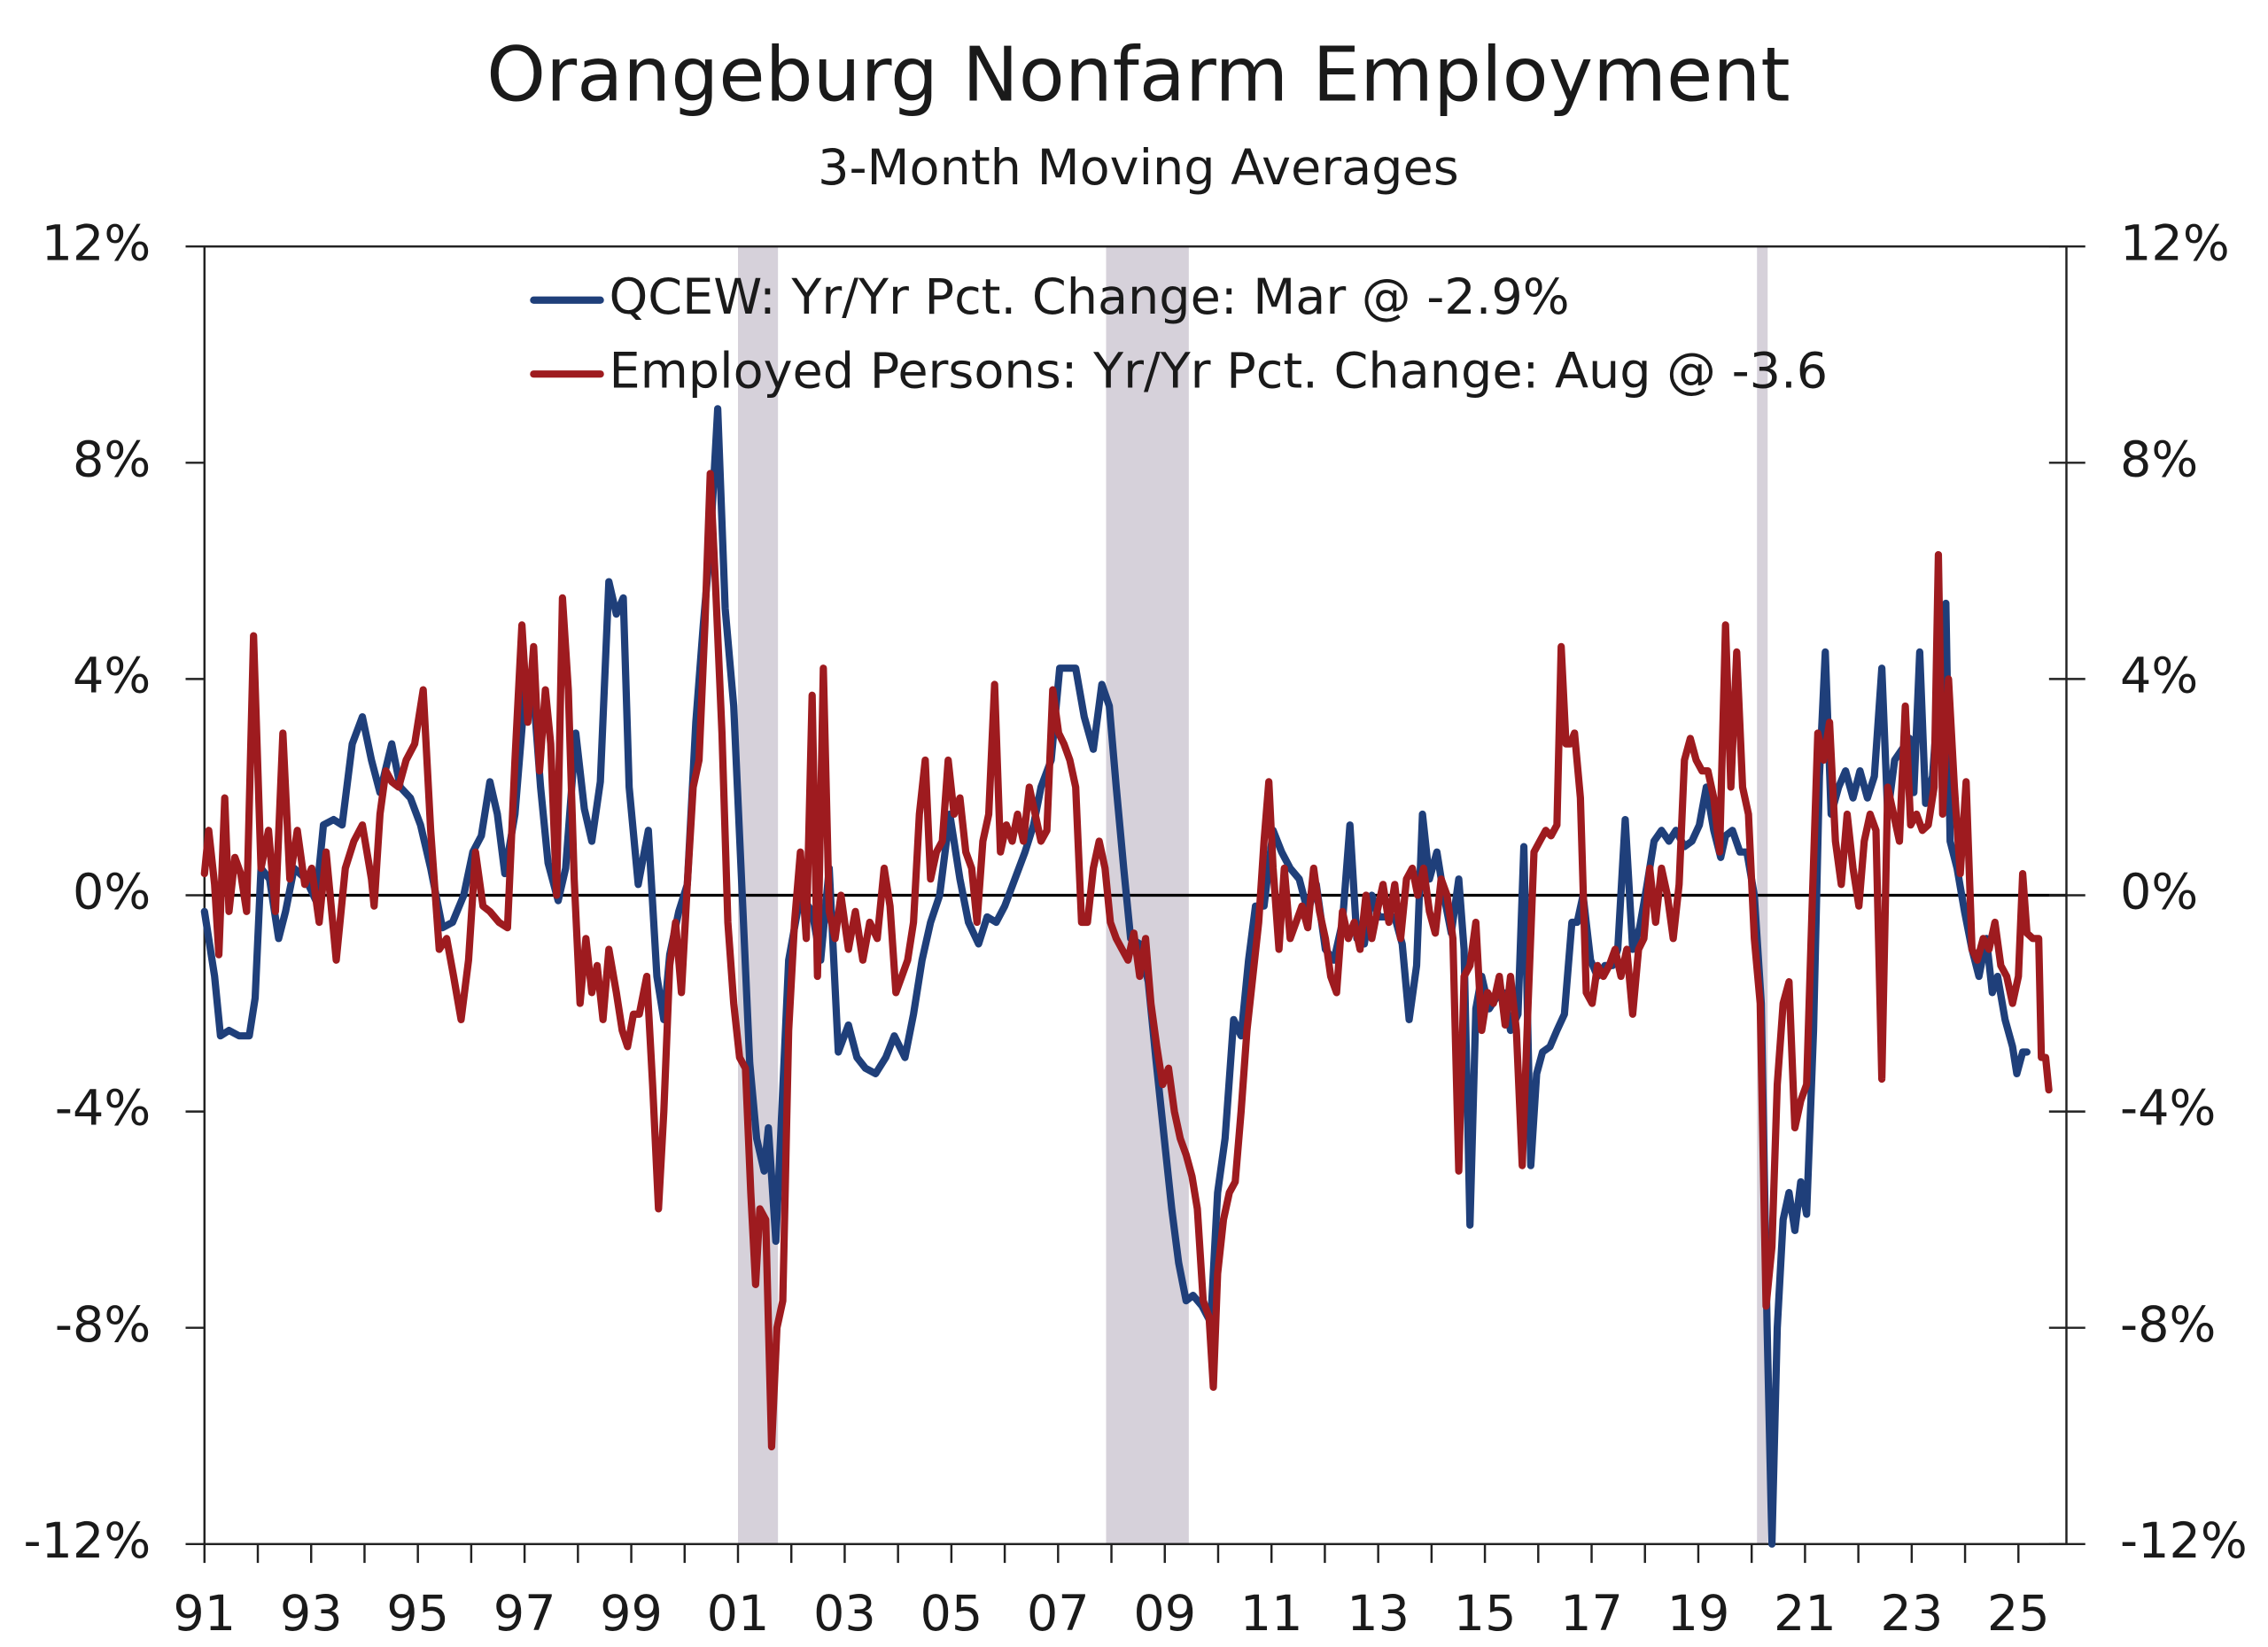 Image resolution: width=2268 pixels, height=1647 pixels. I want to click on x-tick-label: 91, so click(204, 1614).